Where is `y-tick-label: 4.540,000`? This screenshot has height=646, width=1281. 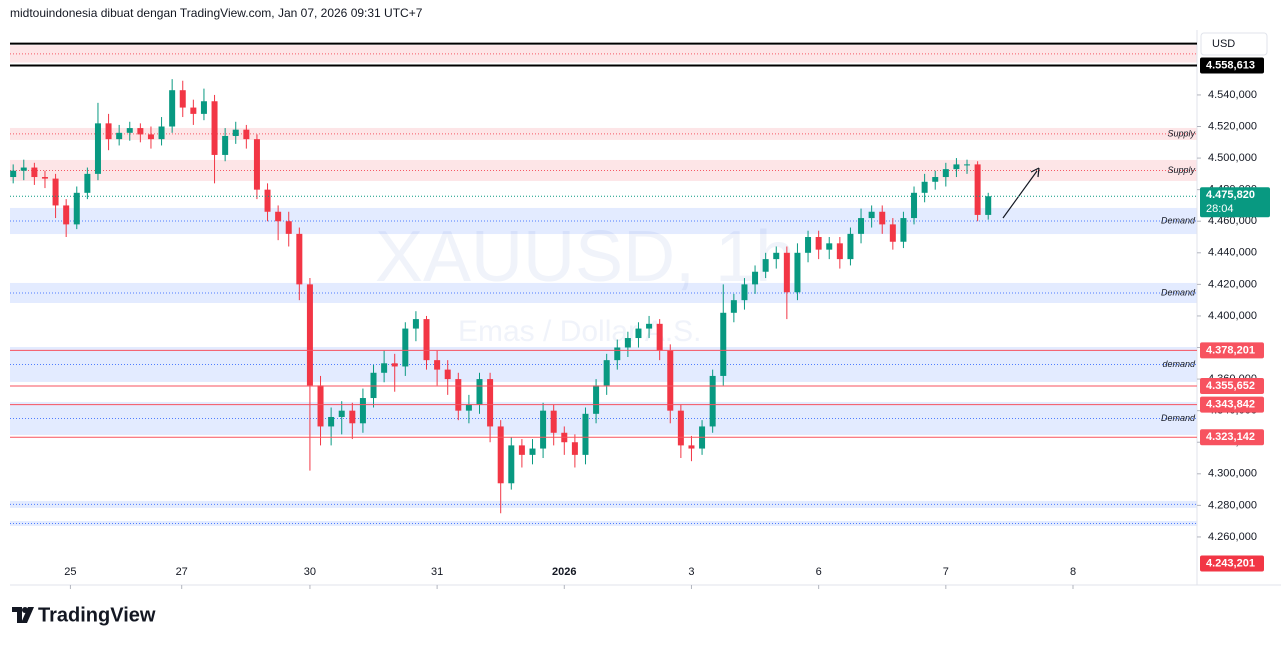 y-tick-label: 4.540,000 is located at coordinates (1232, 95).